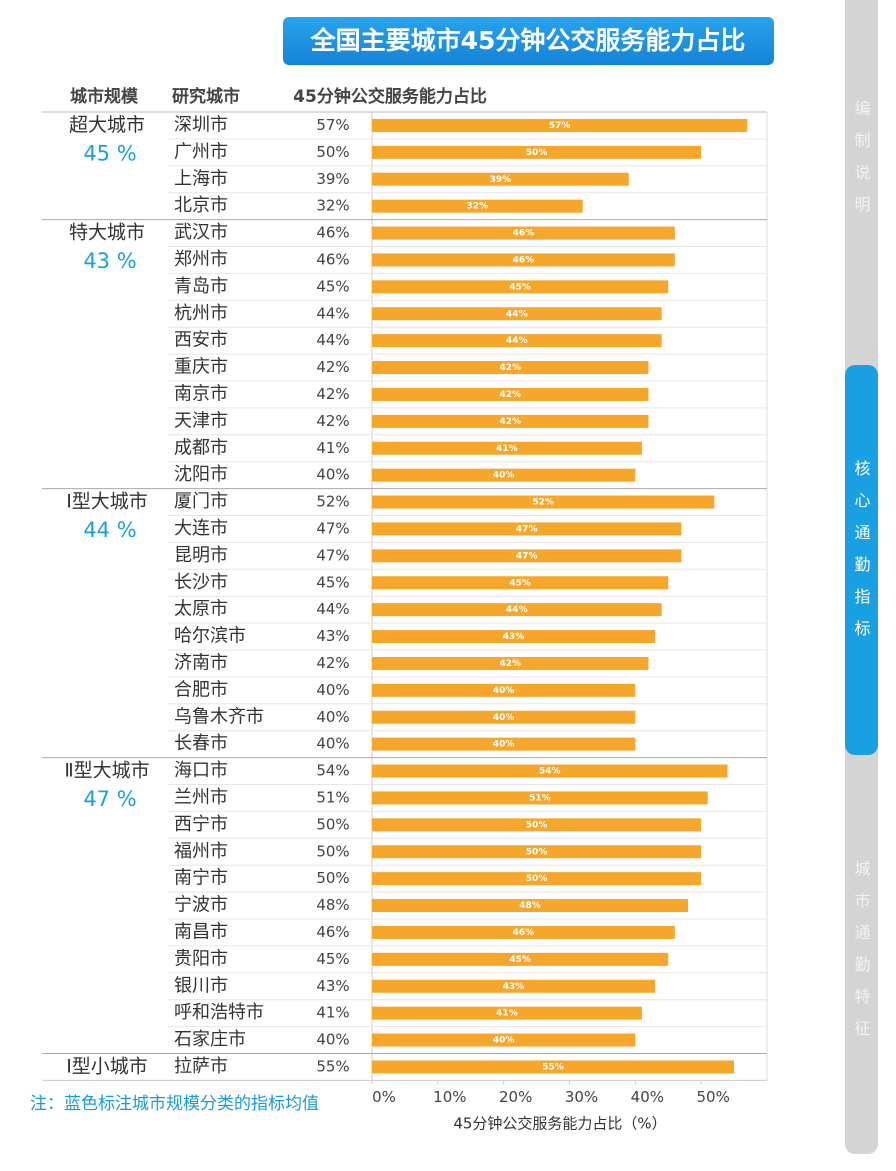 The width and height of the screenshot is (896, 1171). Describe the element at coordinates (332, 771) in the screenshot. I see `value-text: 54%` at that location.